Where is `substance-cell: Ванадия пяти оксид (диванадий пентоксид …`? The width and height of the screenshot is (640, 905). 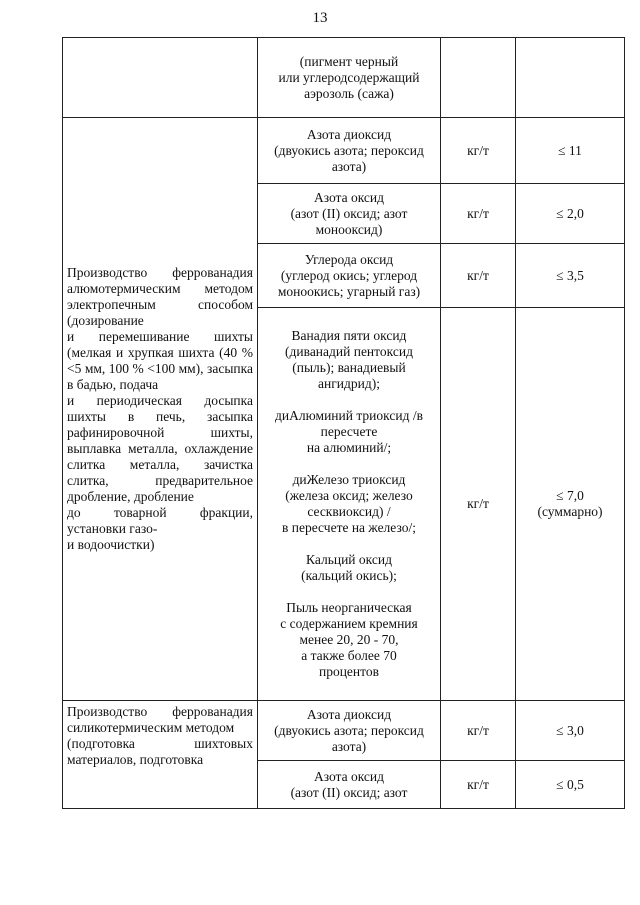
substance-cell: Ванадия пяти оксид (диванадий пентоксид … is located at coordinates (349, 504).